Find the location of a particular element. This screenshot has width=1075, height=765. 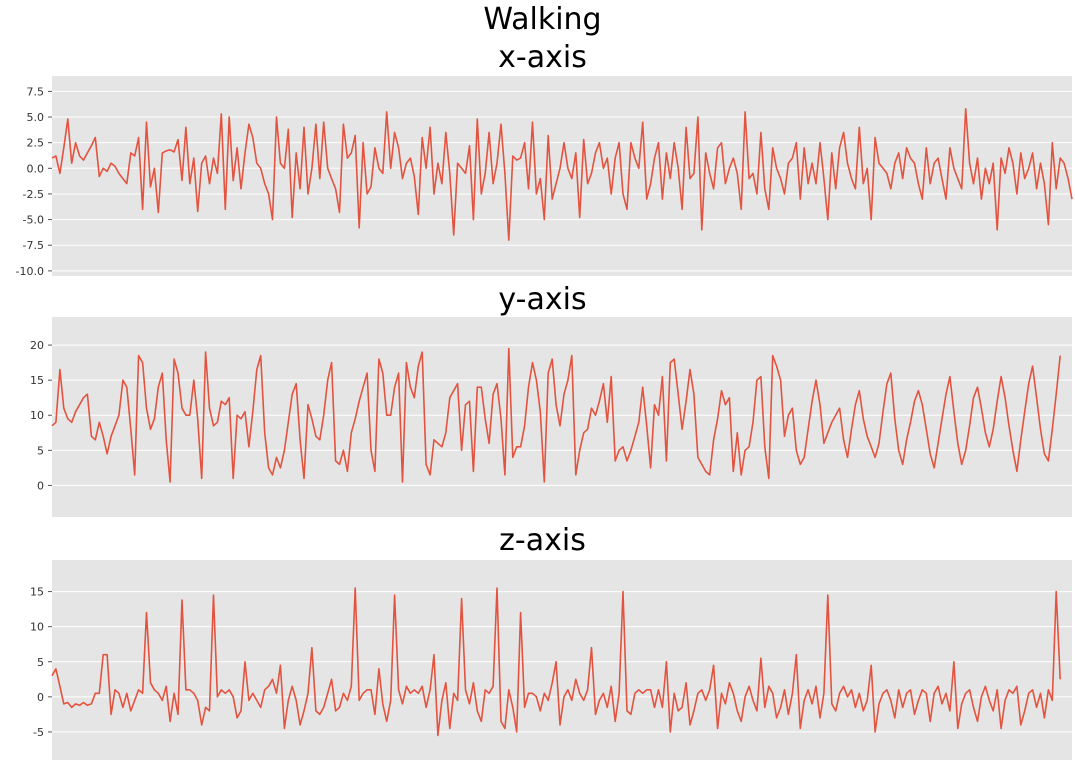

y-tick-label-y: 20 is located at coordinates (37, 345).